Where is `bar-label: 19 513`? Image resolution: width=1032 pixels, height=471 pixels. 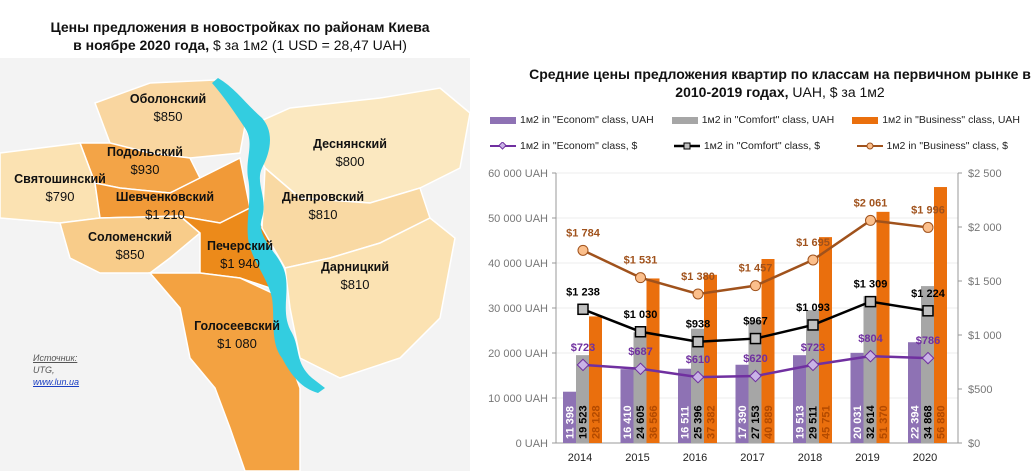
bar-label: 19 513 is located at coordinates (801, 422).